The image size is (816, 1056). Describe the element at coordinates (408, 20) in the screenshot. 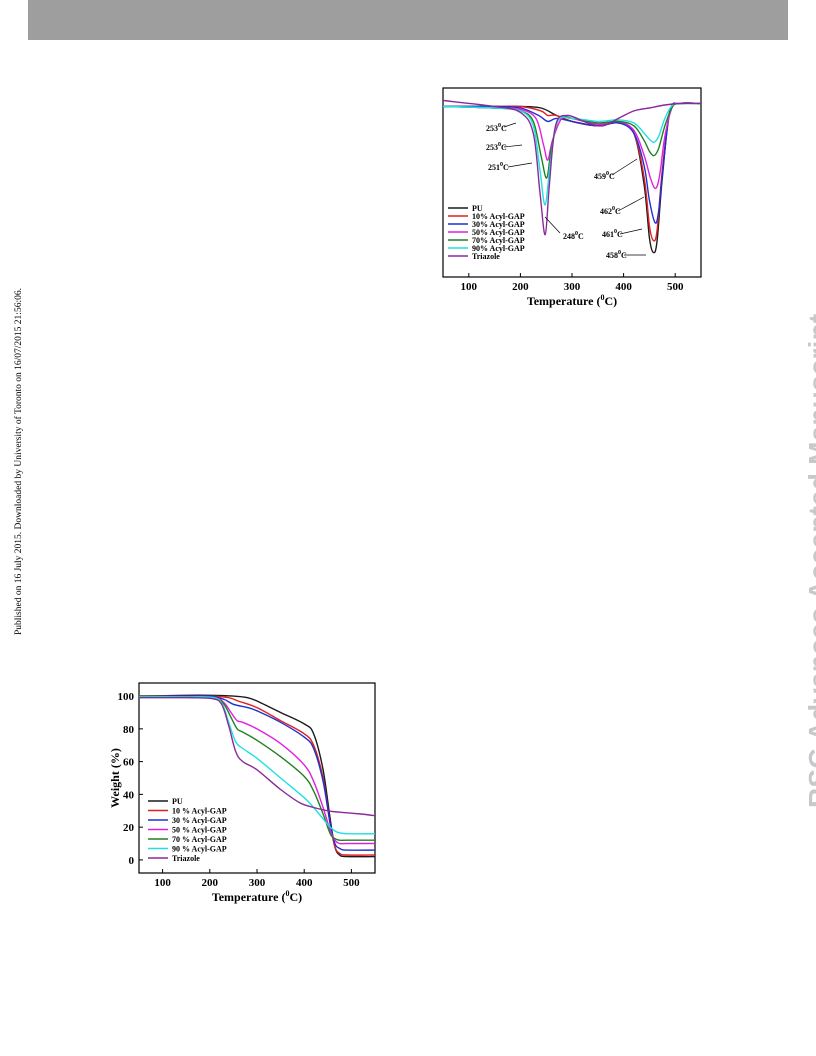

I see `header-bar` at that location.